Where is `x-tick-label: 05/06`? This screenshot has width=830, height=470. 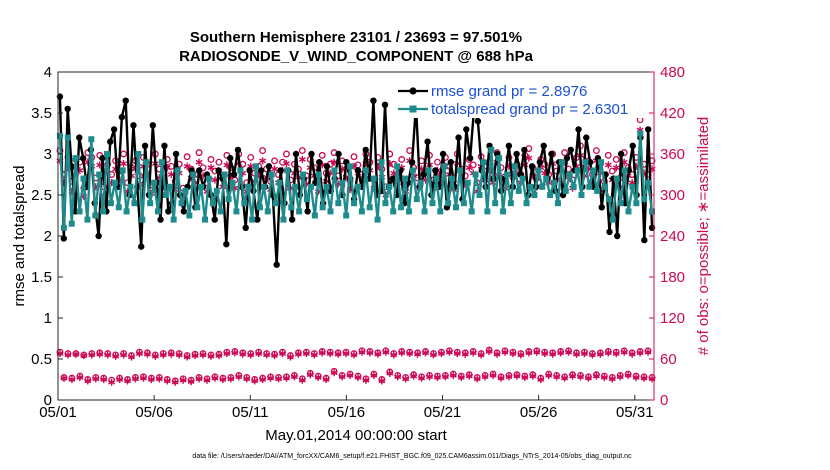
x-tick-label: 05/06 is located at coordinates (154, 412).